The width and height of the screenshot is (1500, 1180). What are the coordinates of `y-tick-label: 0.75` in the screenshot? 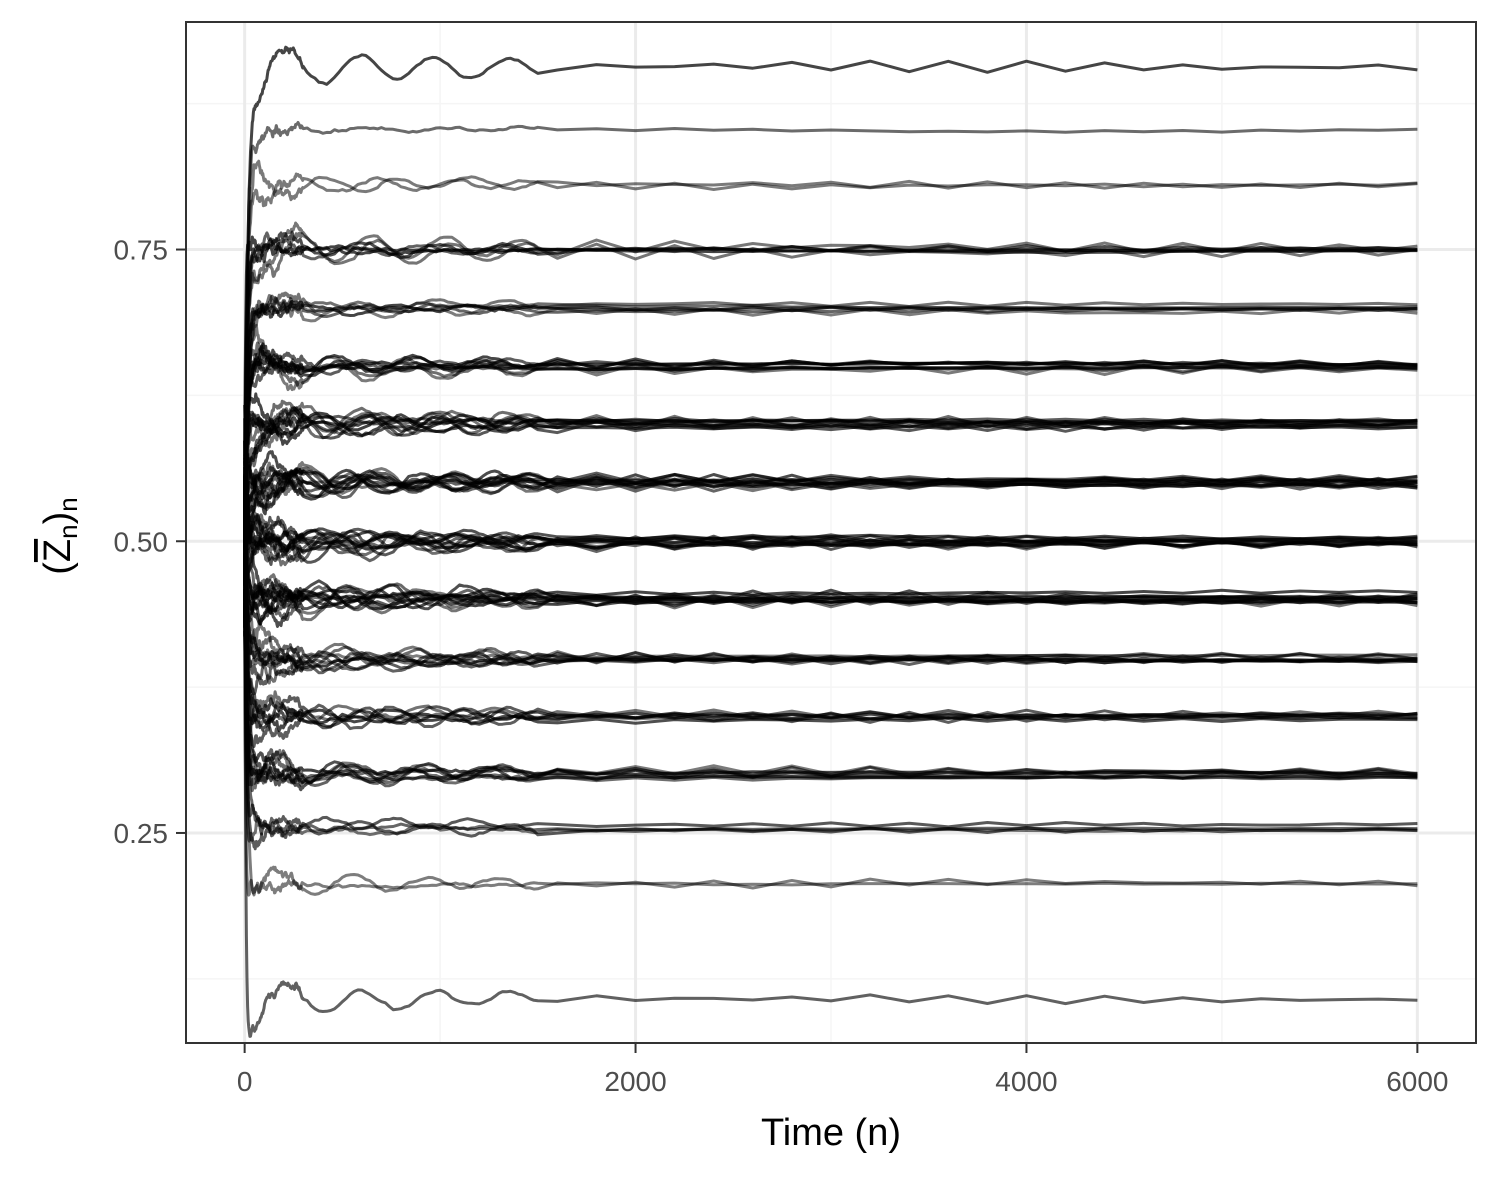 It's located at (141, 250).